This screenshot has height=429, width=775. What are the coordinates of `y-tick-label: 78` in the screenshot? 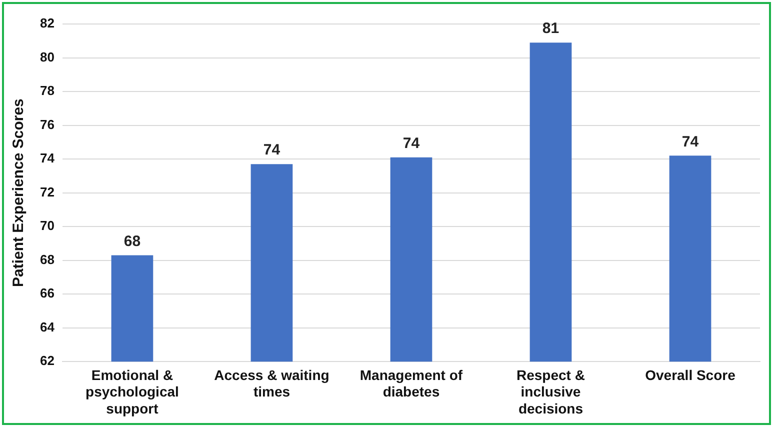 It's located at (47, 90).